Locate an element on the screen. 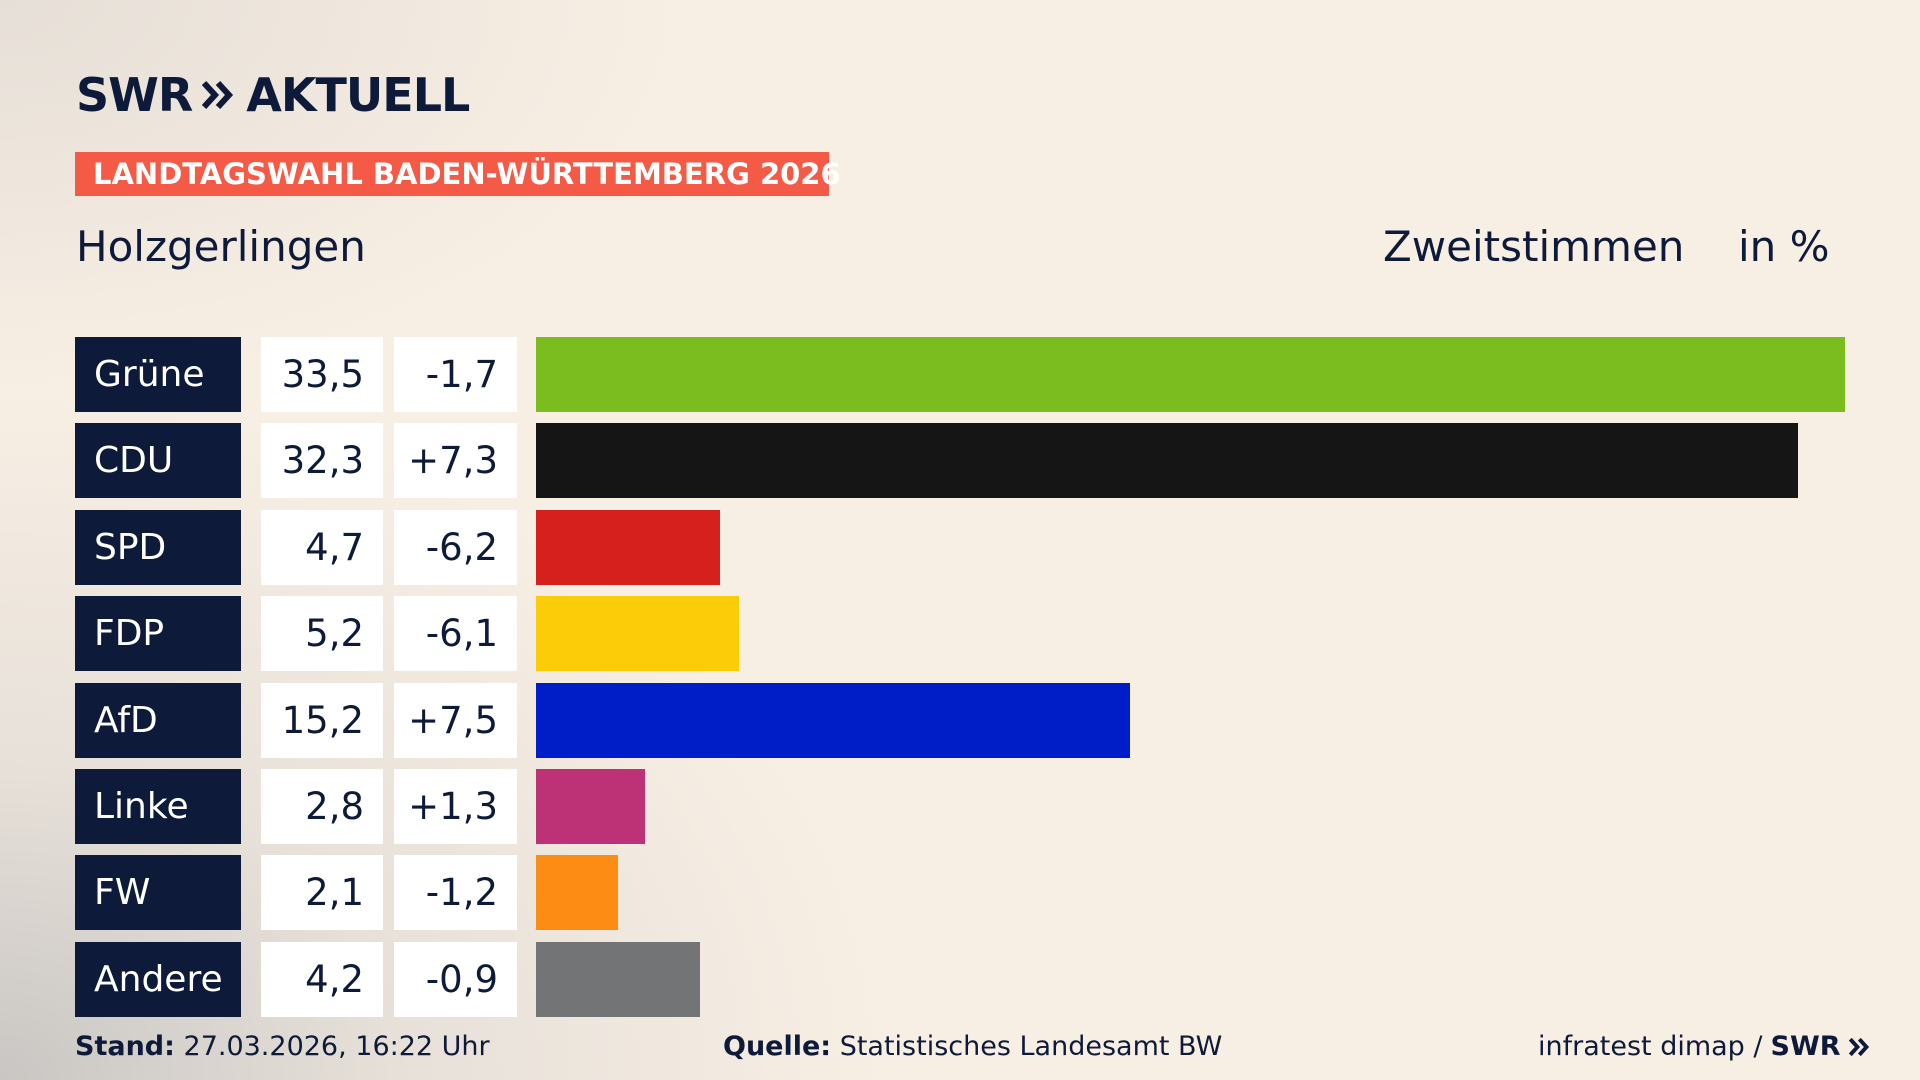  party-name: CDU is located at coordinates (158, 461).